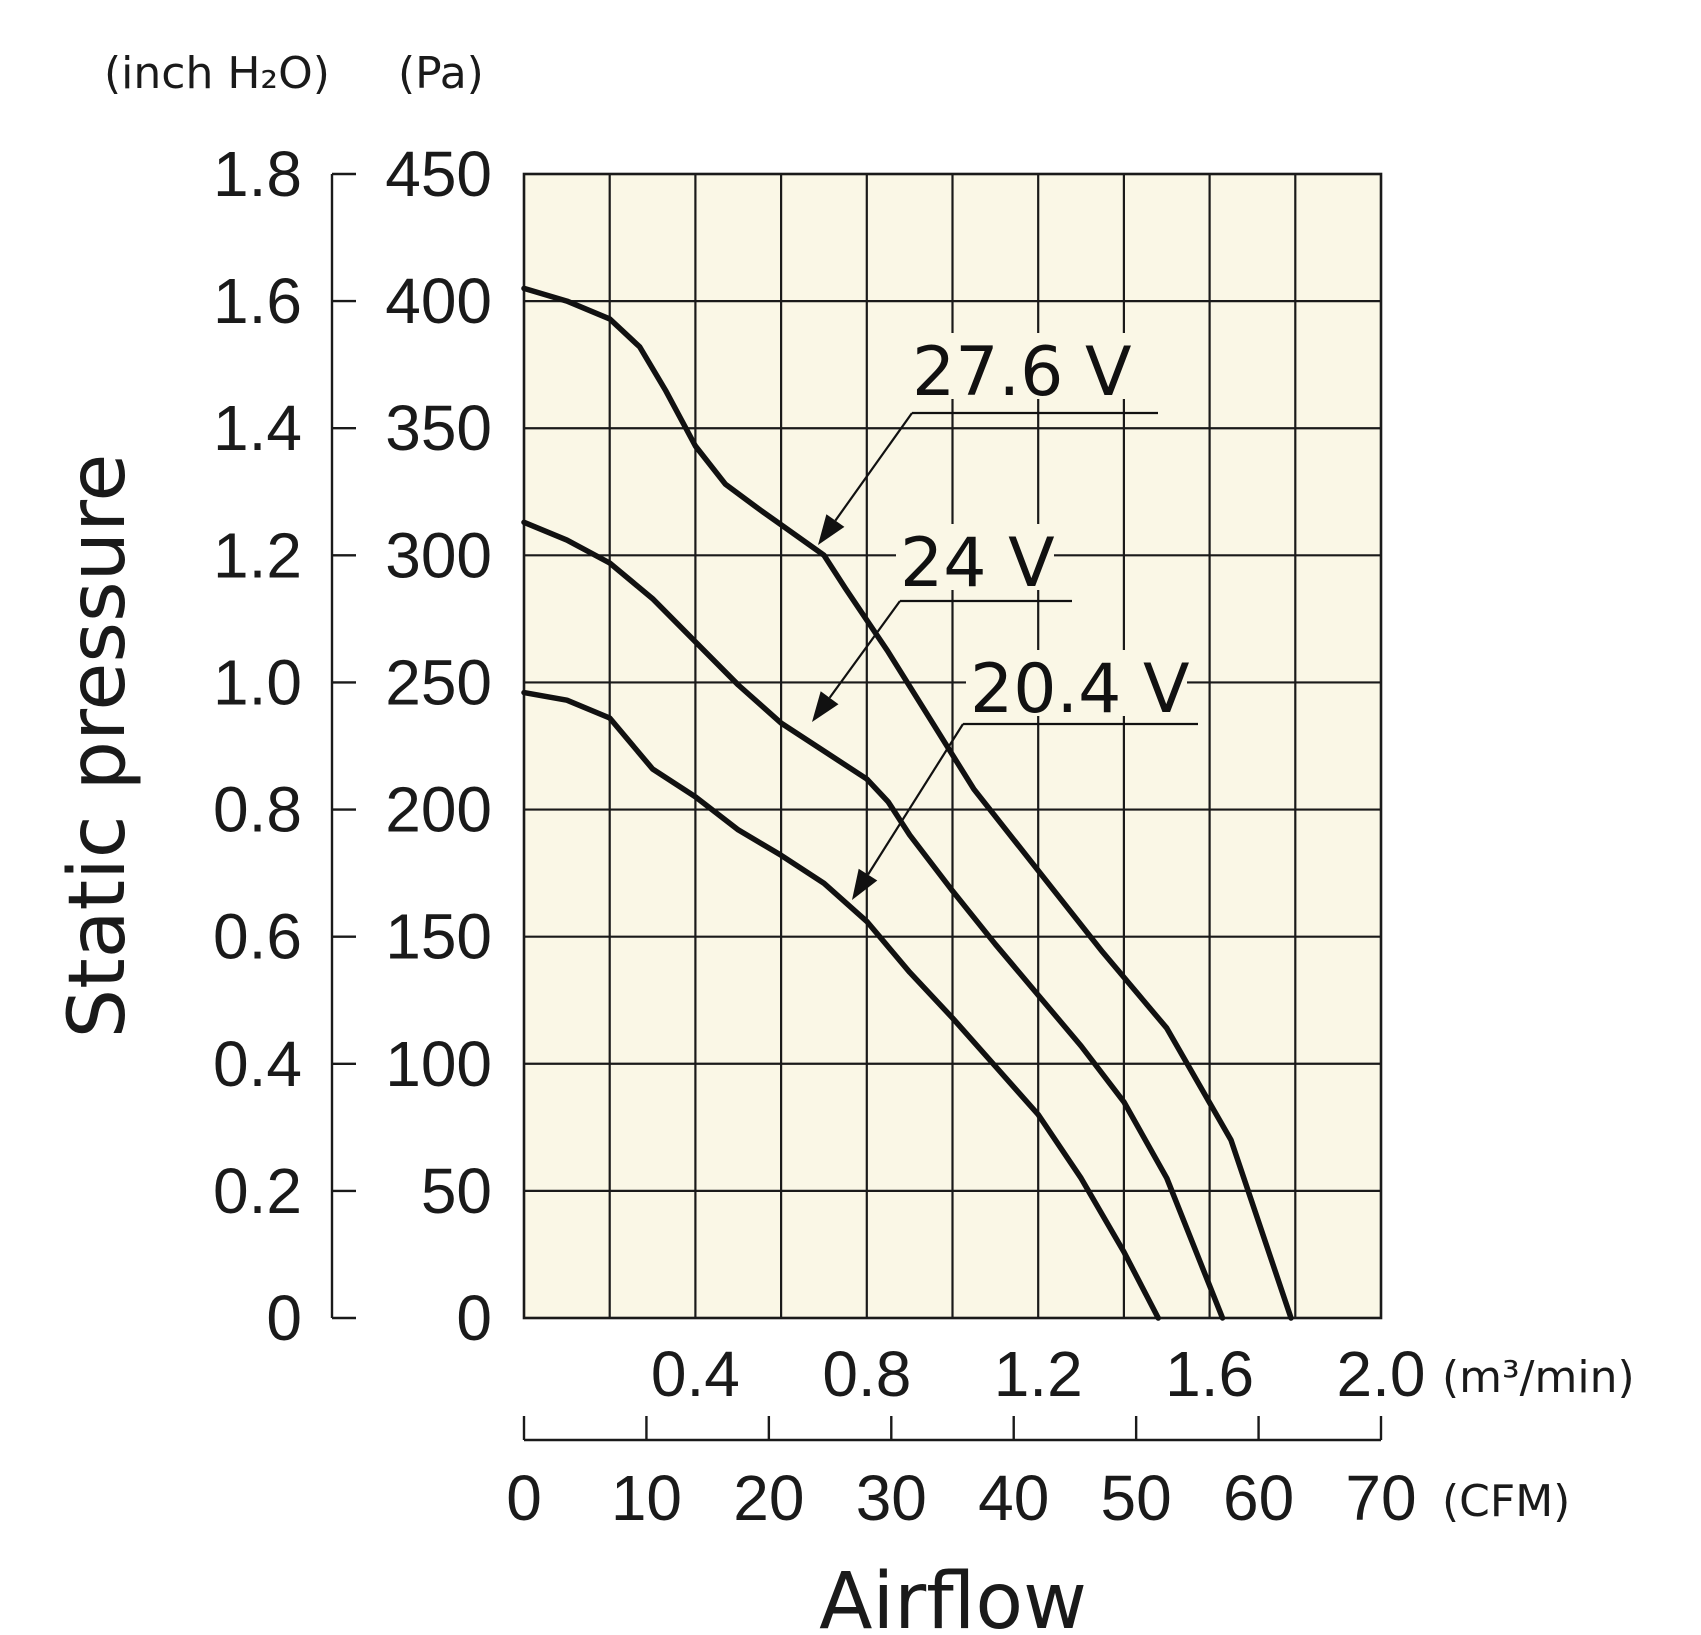 This screenshot has width=1701, height=1635. Describe the element at coordinates (474, 1318) in the screenshot. I see `y-tick-label-pa: 0` at that location.